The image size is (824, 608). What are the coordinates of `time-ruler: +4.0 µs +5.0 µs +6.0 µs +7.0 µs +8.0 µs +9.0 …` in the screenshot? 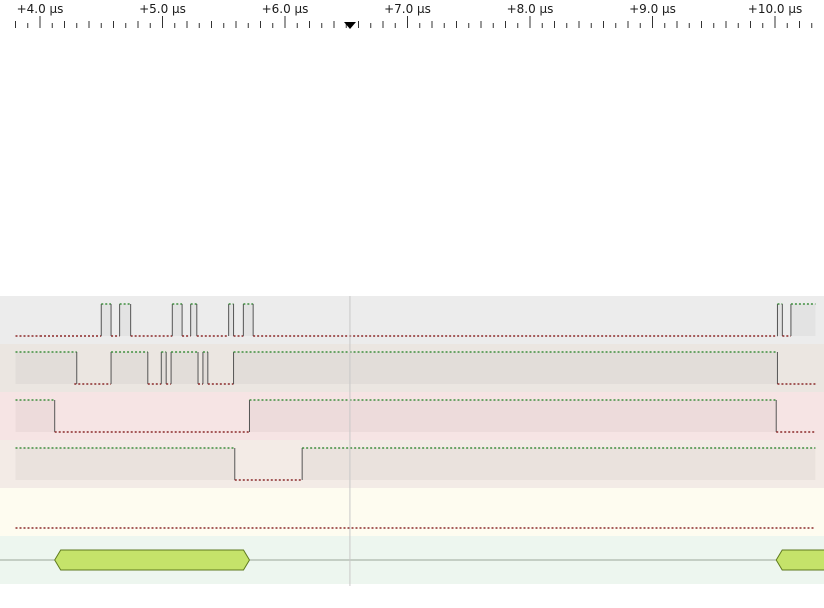 It's located at (412, 16).